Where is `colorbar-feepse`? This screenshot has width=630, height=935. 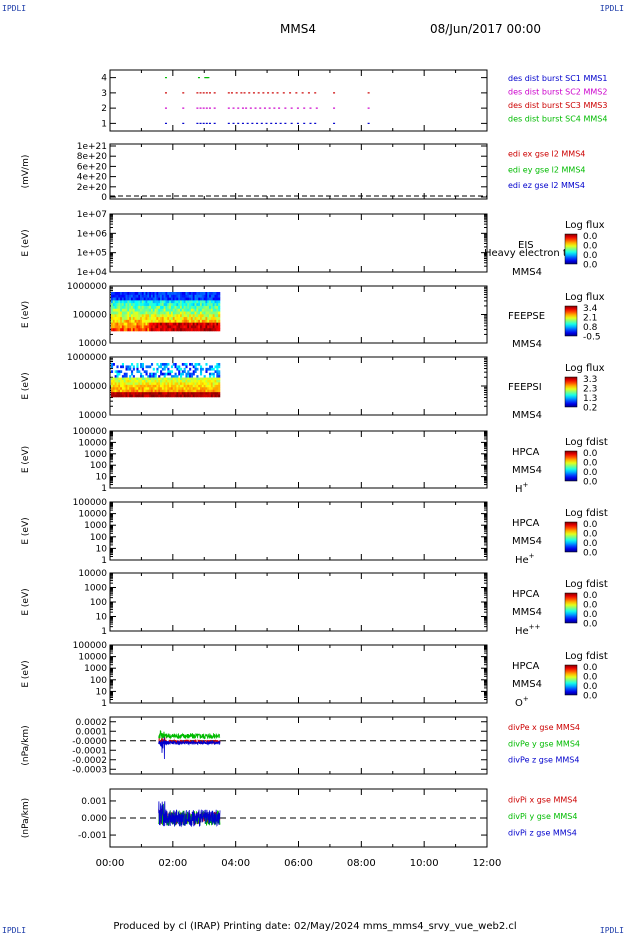
colorbar-feepse is located at coordinates (571, 321).